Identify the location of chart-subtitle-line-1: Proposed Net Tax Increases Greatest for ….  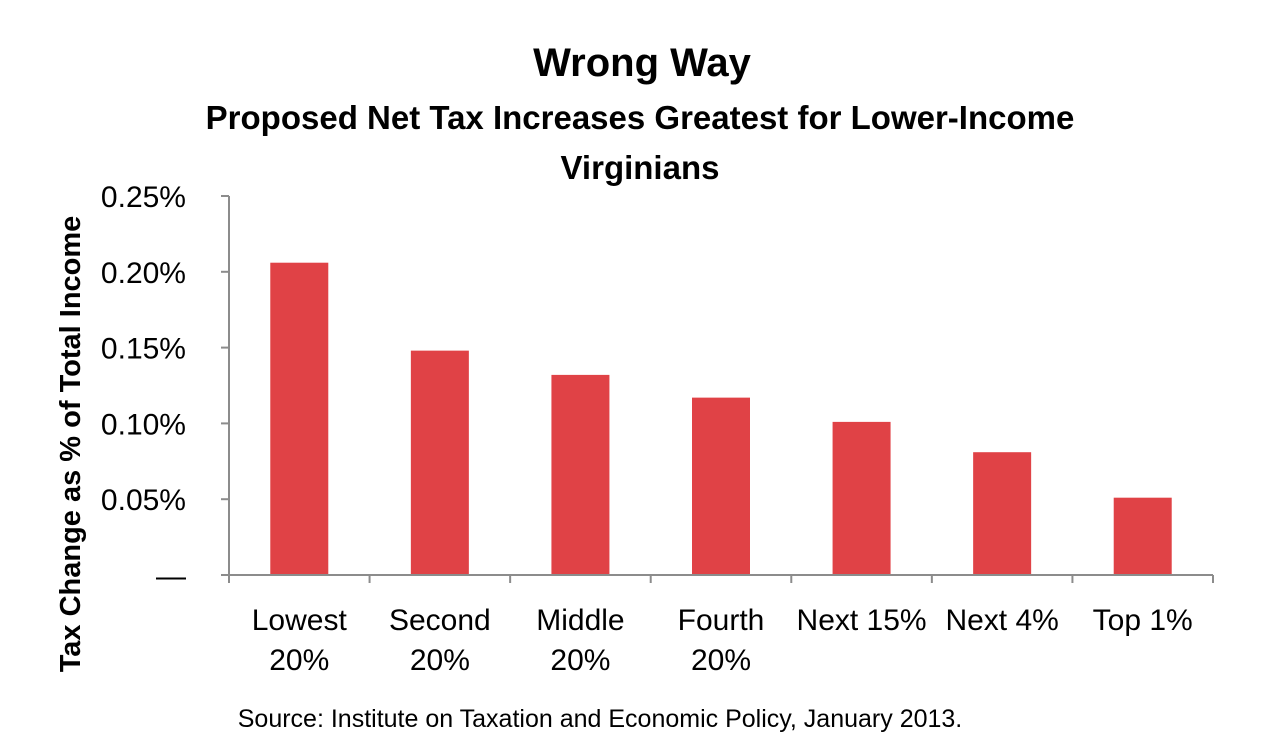
(640, 117).